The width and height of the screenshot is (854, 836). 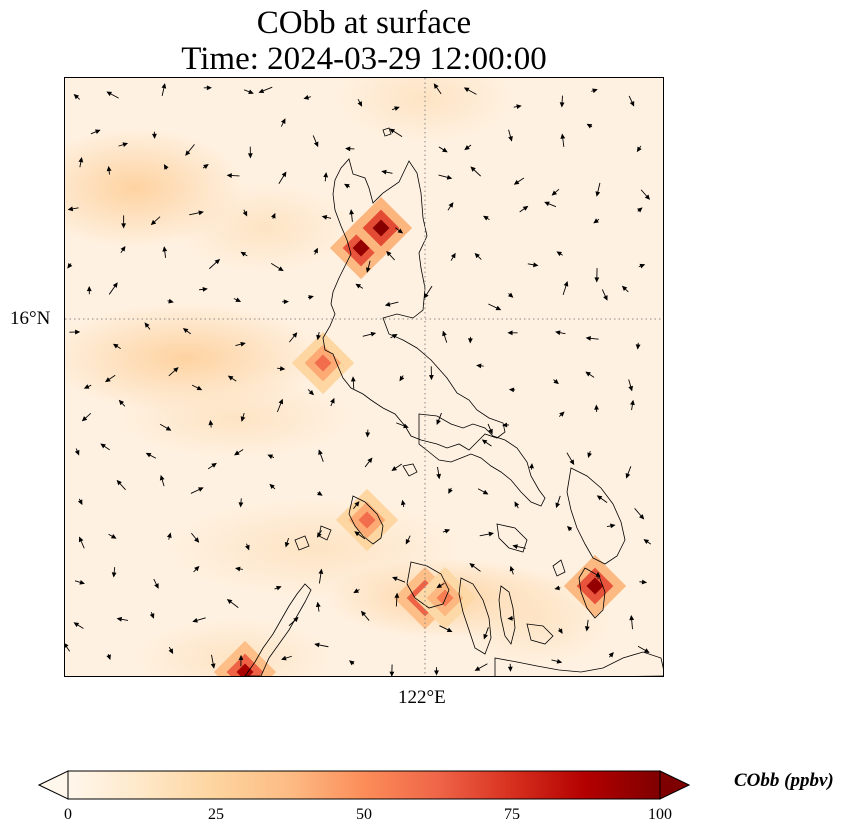 I want to click on coastline-cebu, so click(x=507, y=615).